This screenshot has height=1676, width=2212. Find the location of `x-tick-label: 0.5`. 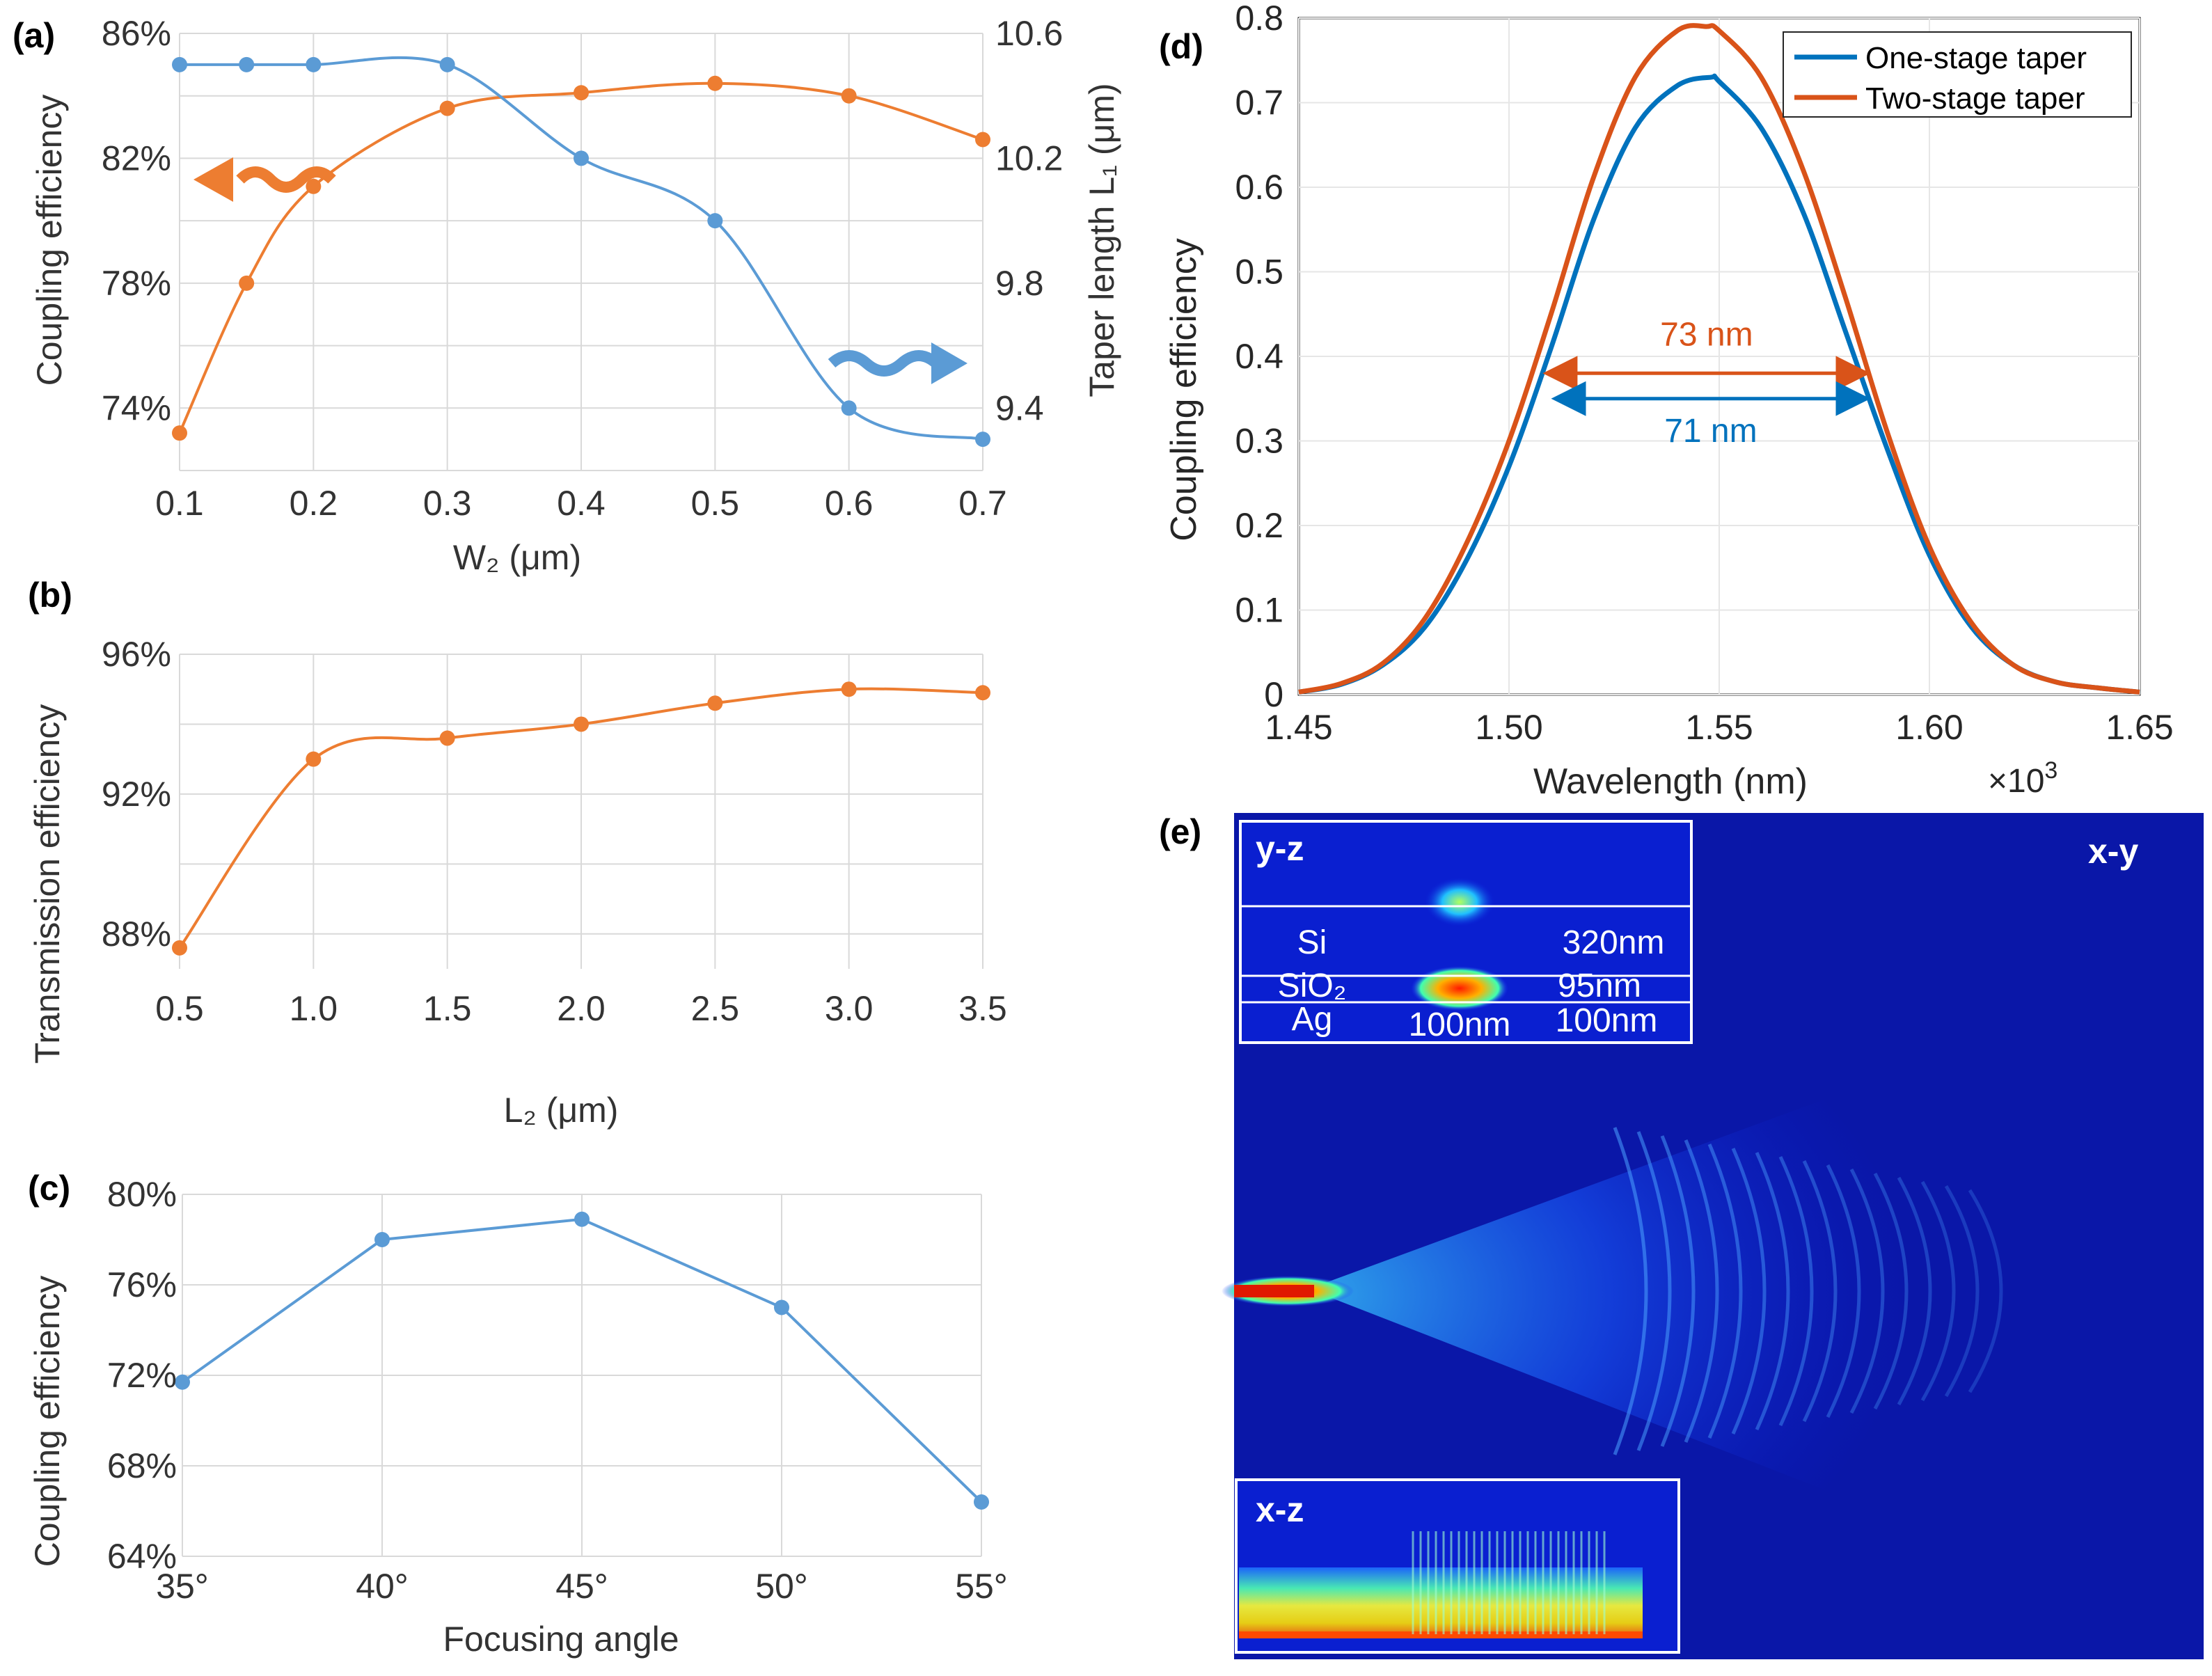

x-tick-label: 0.5 is located at coordinates (715, 503).